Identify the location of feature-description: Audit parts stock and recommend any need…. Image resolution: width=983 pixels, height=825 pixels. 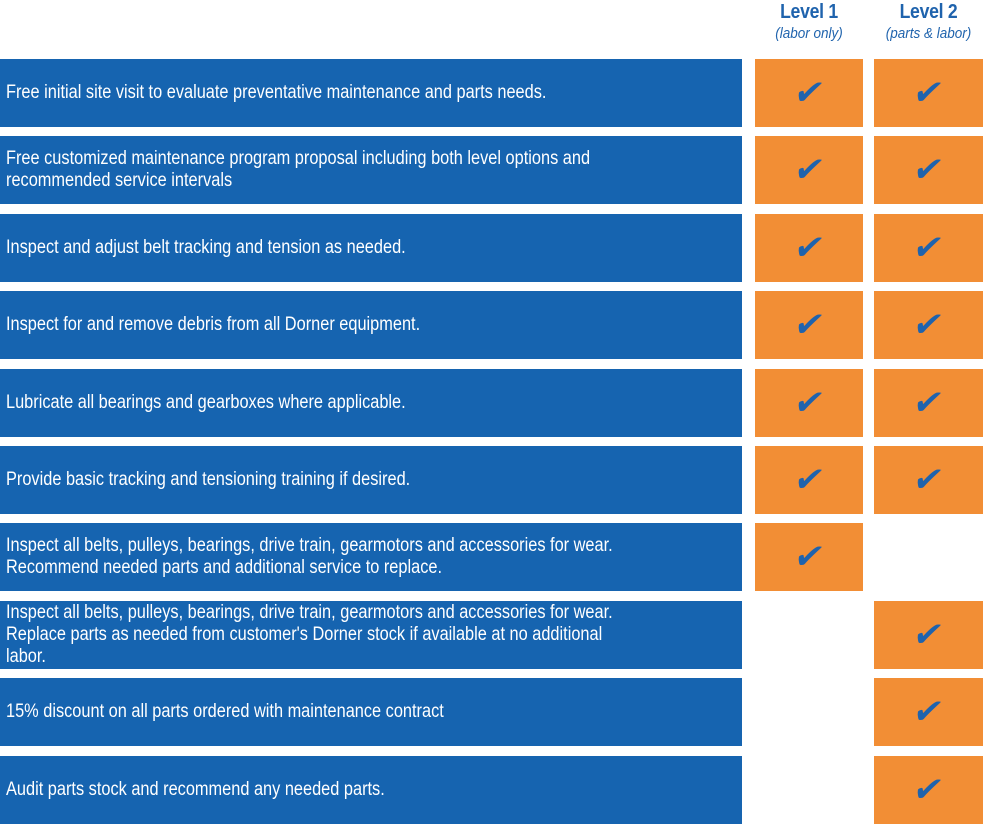
(195, 789).